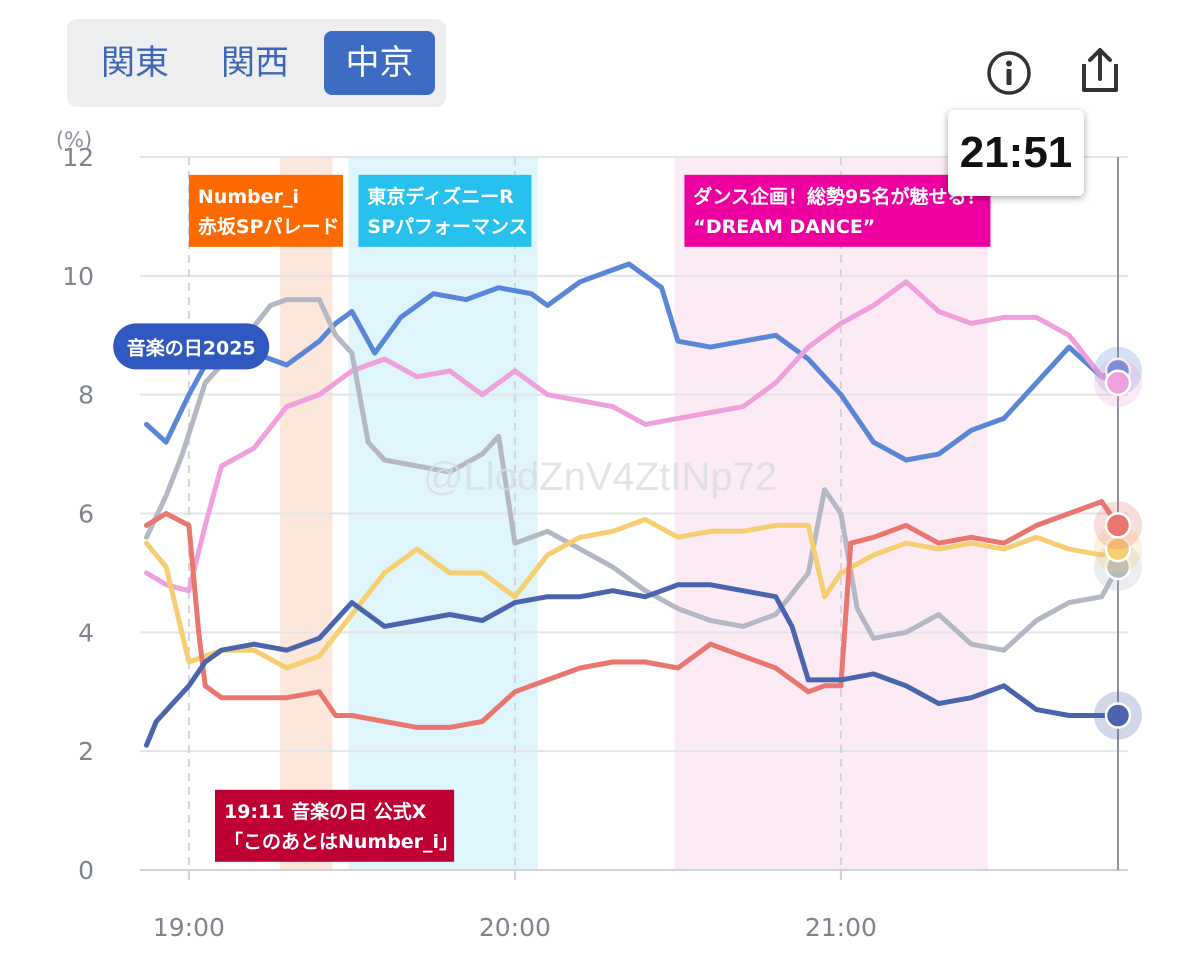 The width and height of the screenshot is (1200, 961). What do you see at coordinates (135, 63) in the screenshot?
I see `tab-kanto: 関東` at bounding box center [135, 63].